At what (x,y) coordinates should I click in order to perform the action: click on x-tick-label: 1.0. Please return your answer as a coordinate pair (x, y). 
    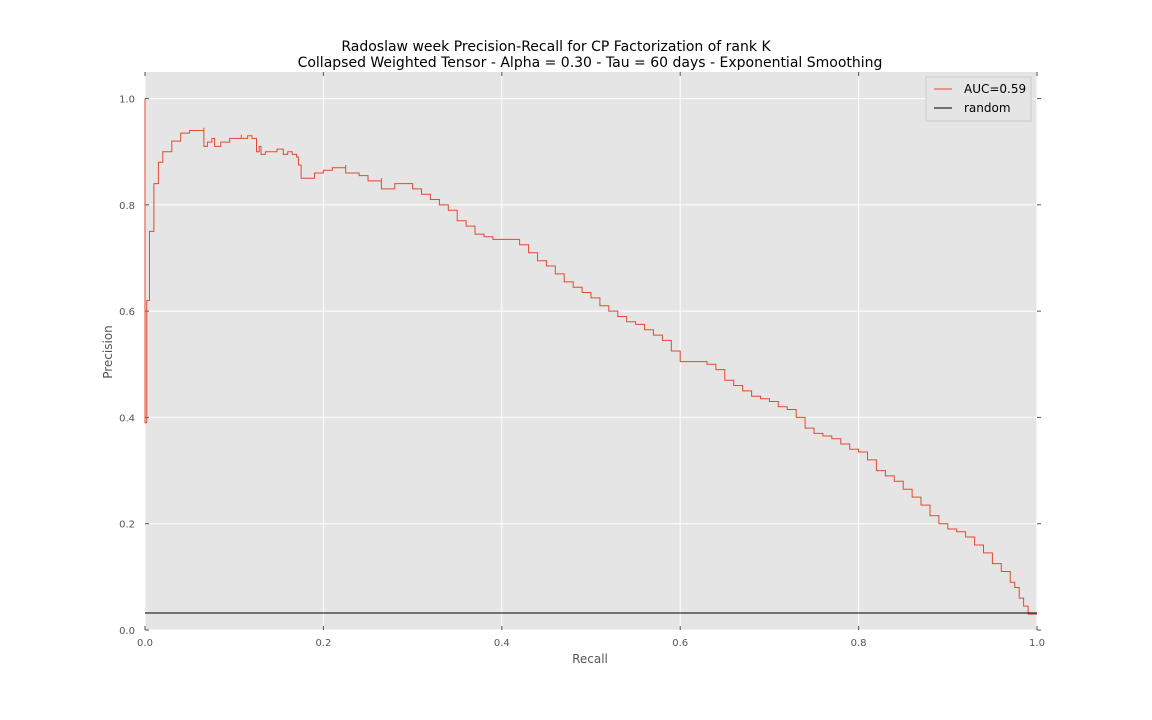
    Looking at the image, I should click on (1037, 643).